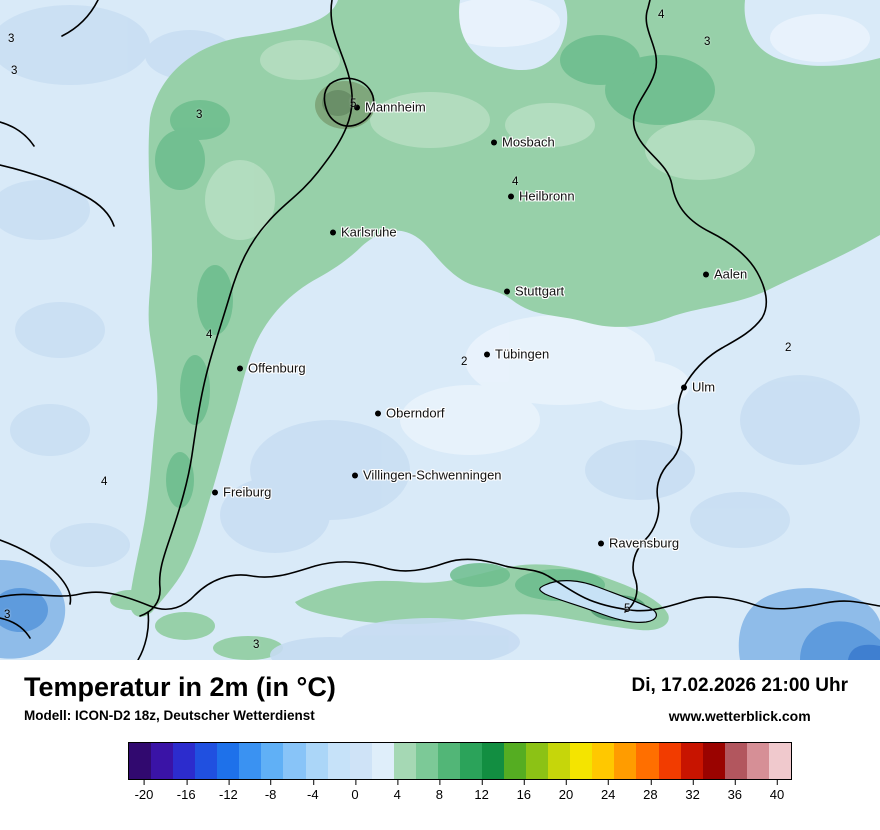 This screenshot has width=880, height=830. Describe the element at coordinates (523, 142) in the screenshot. I see `city-marker: Mosbach` at that location.